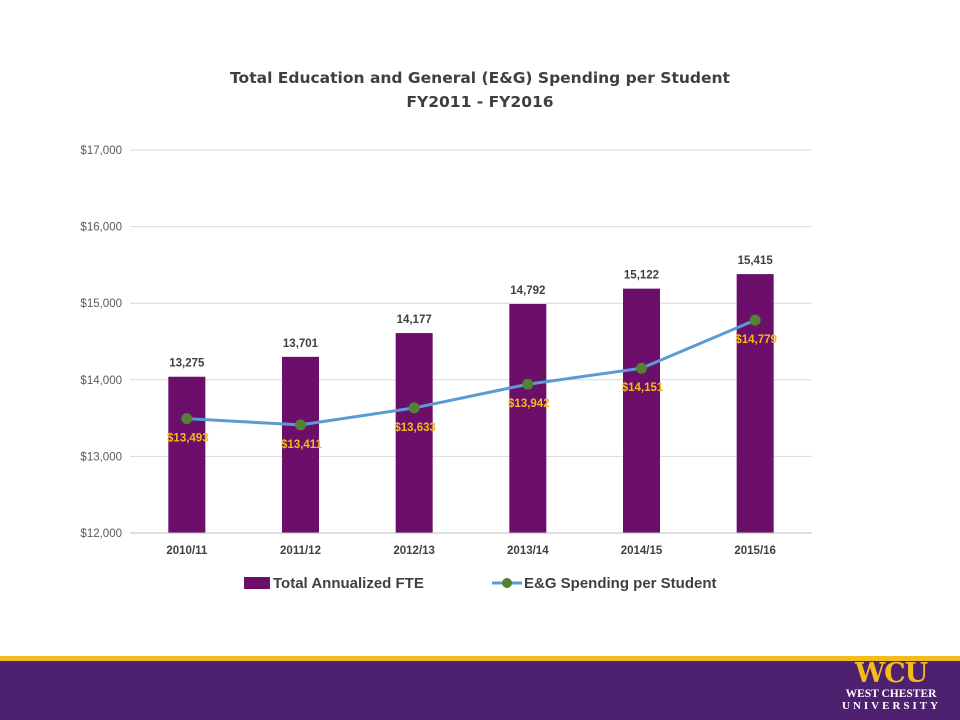 The width and height of the screenshot is (960, 720). I want to click on y-tick-label: $13,000, so click(101, 457).